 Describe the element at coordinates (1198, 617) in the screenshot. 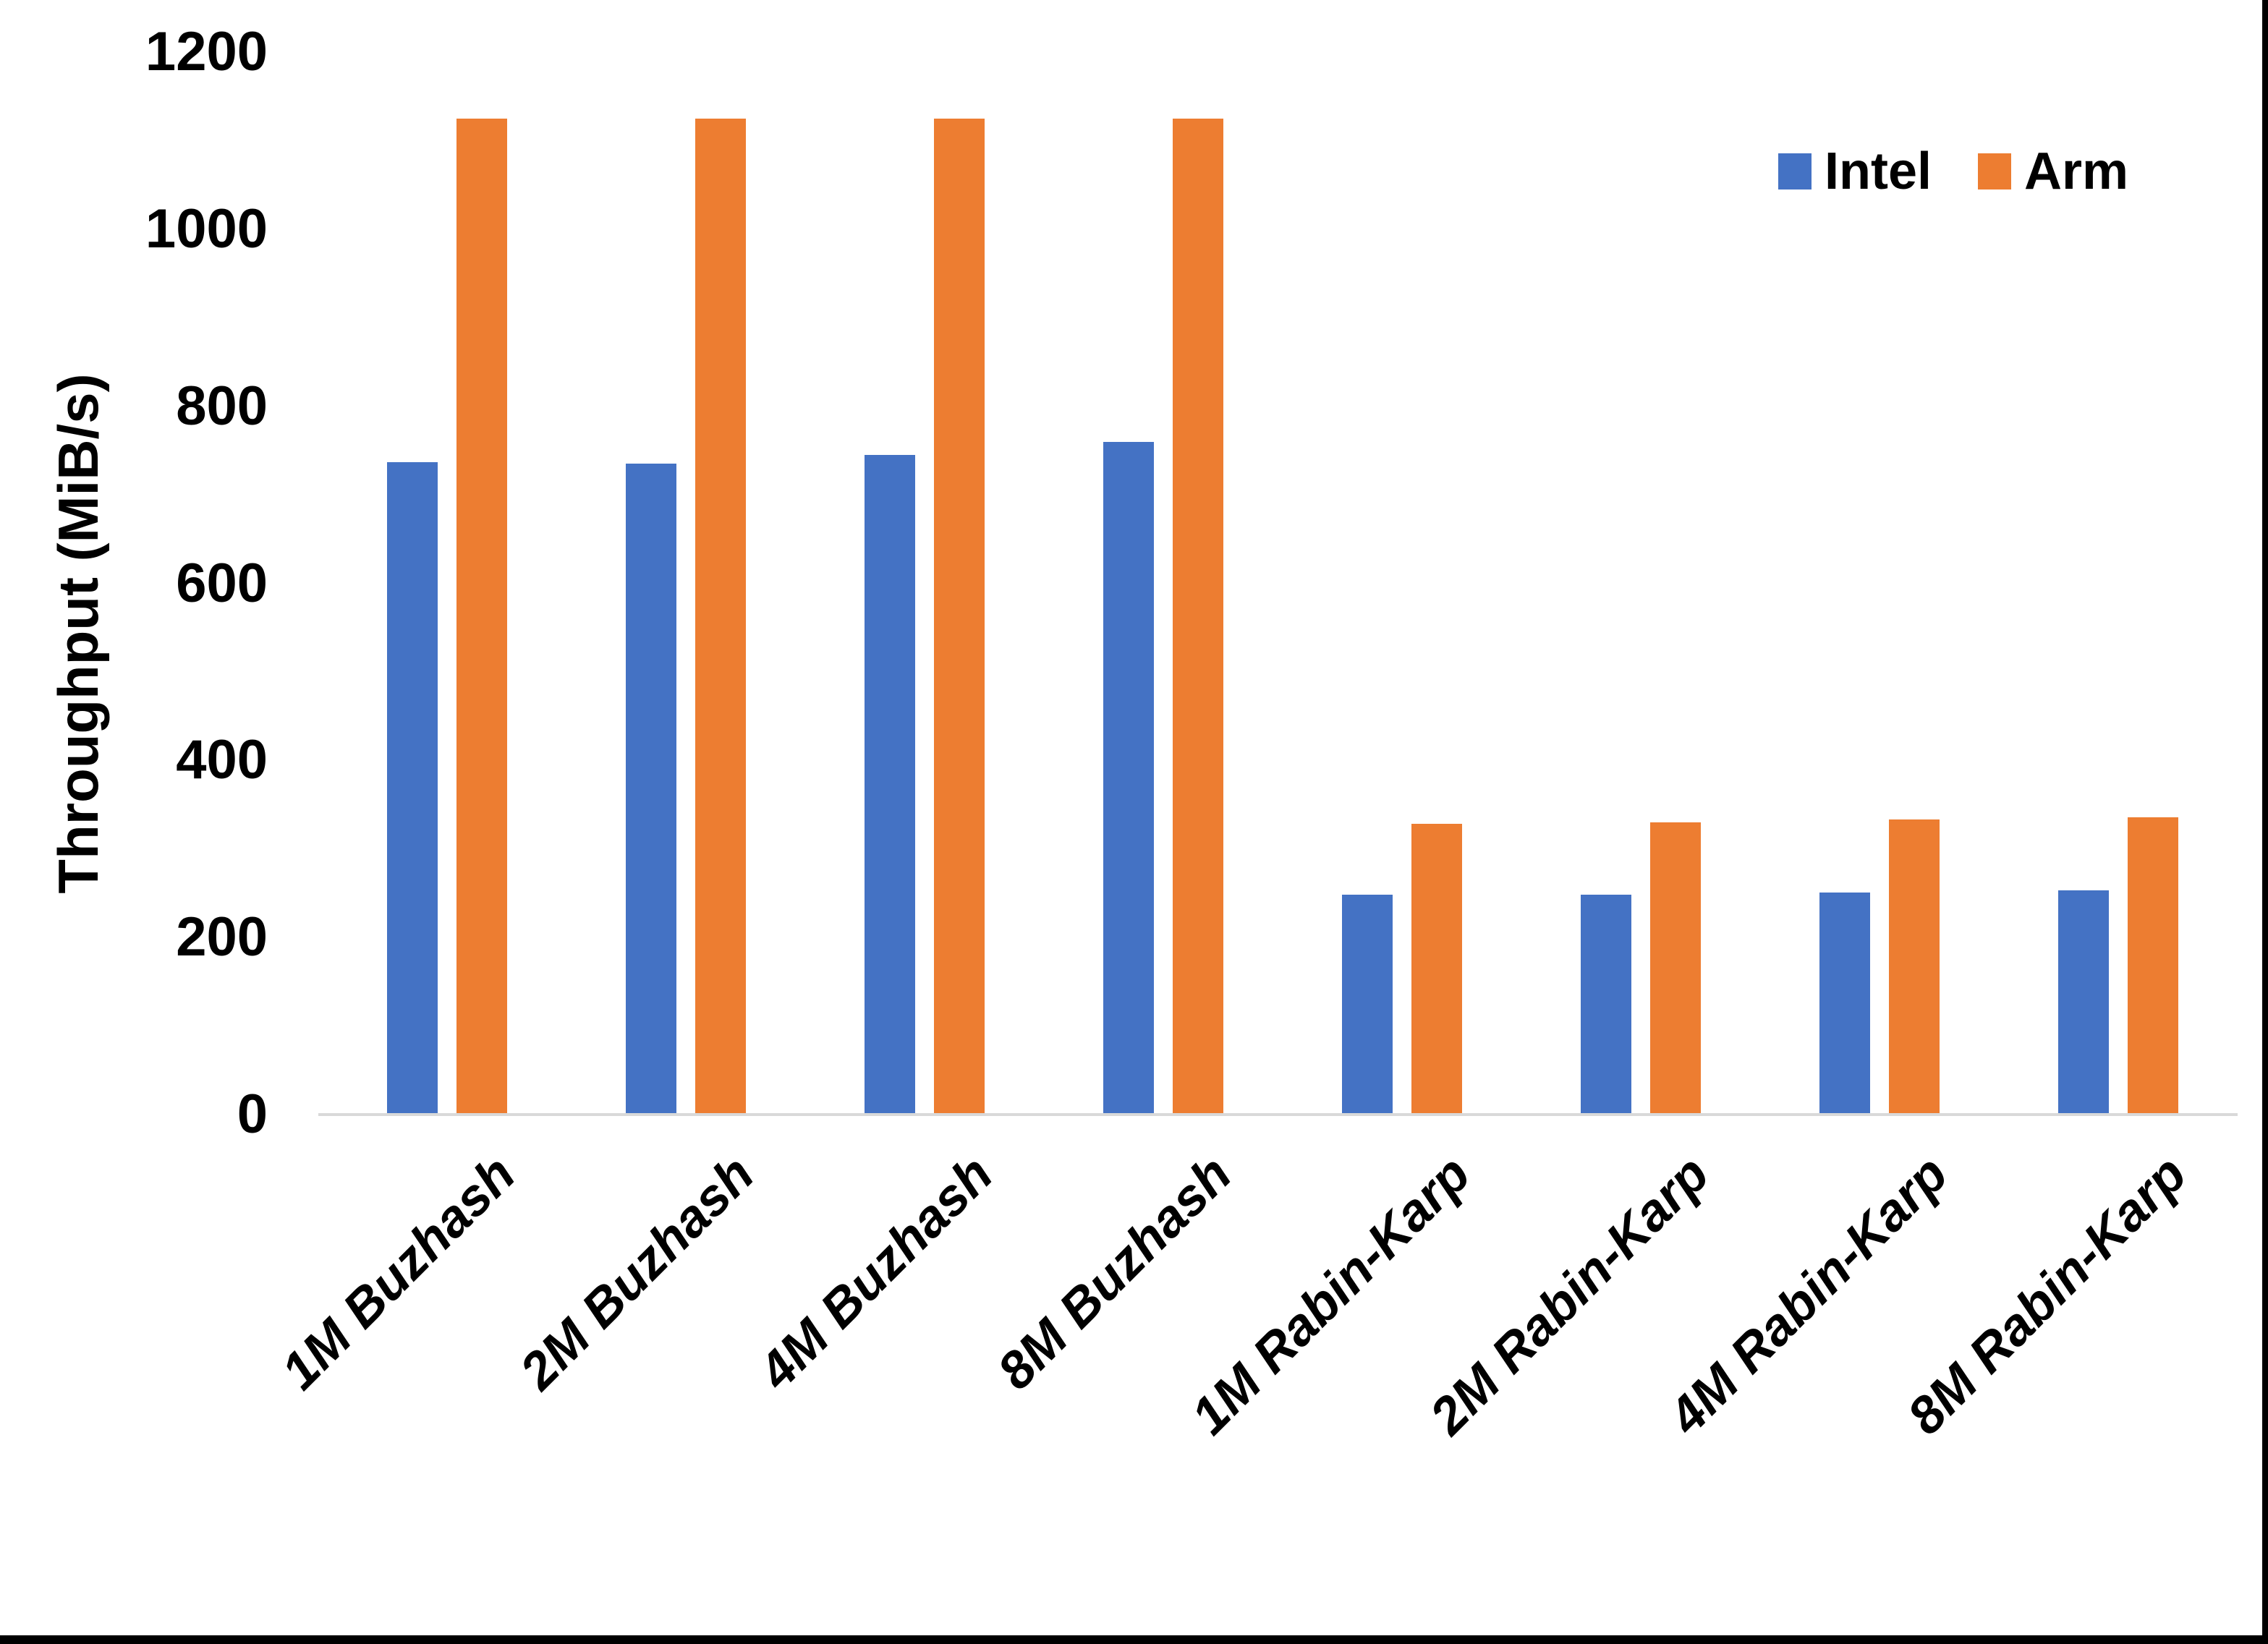

I see `bar-arm-8m-buzhash` at that location.